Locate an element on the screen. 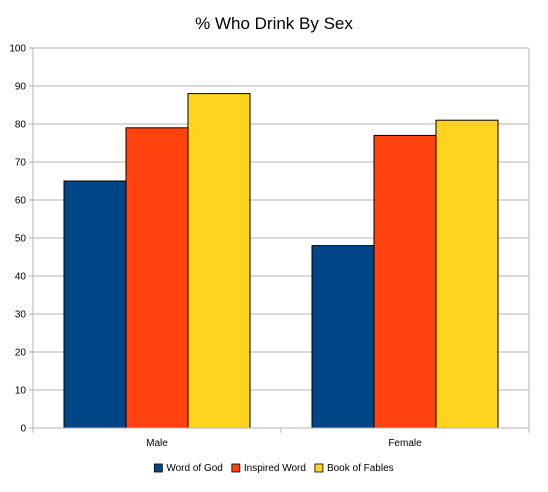  y-tick-label: 60 is located at coordinates (21, 201).